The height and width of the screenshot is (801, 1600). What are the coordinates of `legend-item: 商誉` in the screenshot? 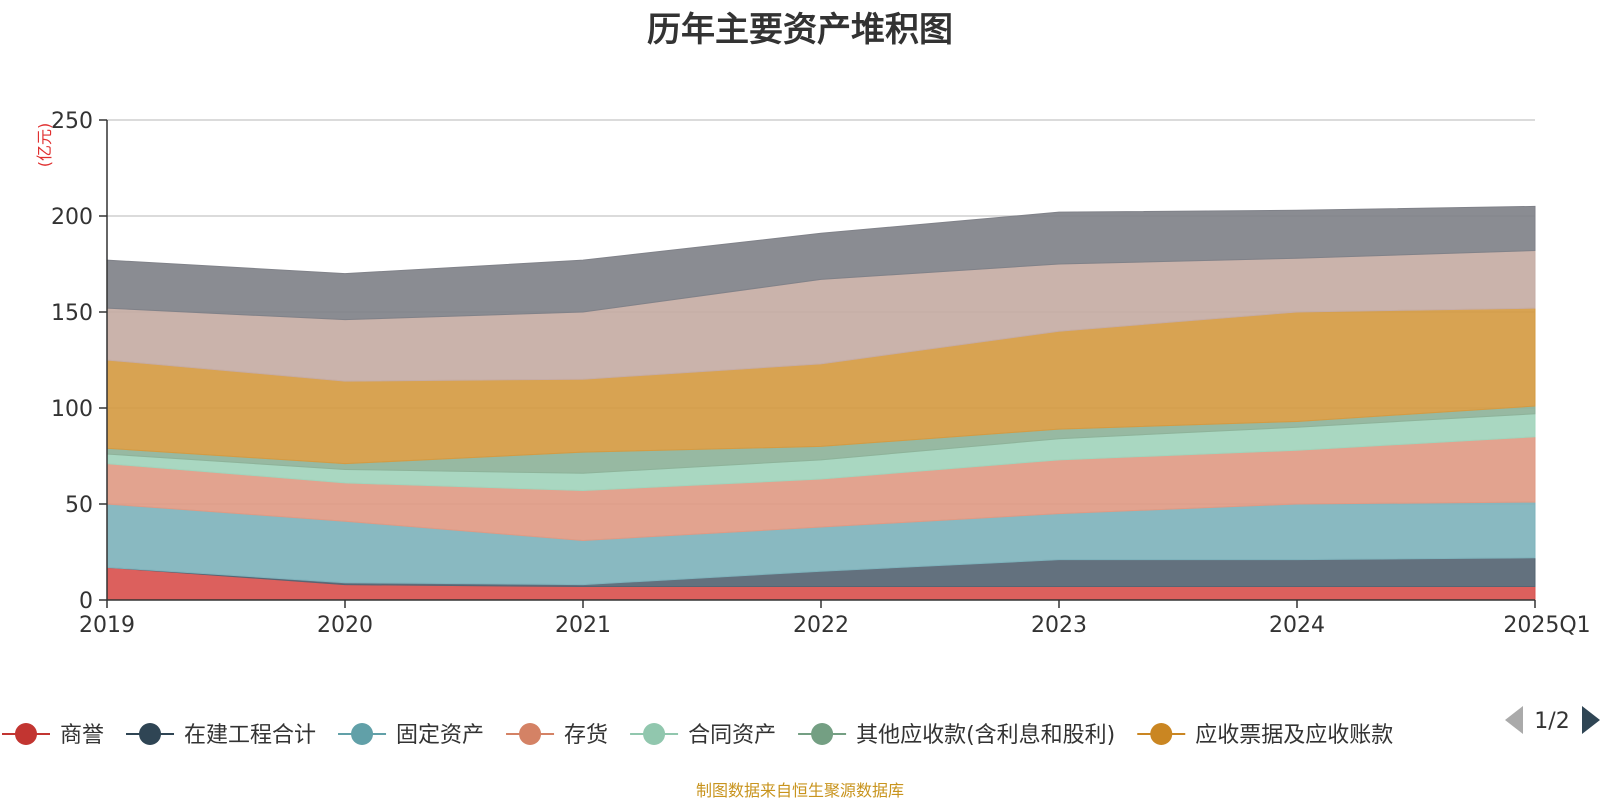 It's located at (53, 735).